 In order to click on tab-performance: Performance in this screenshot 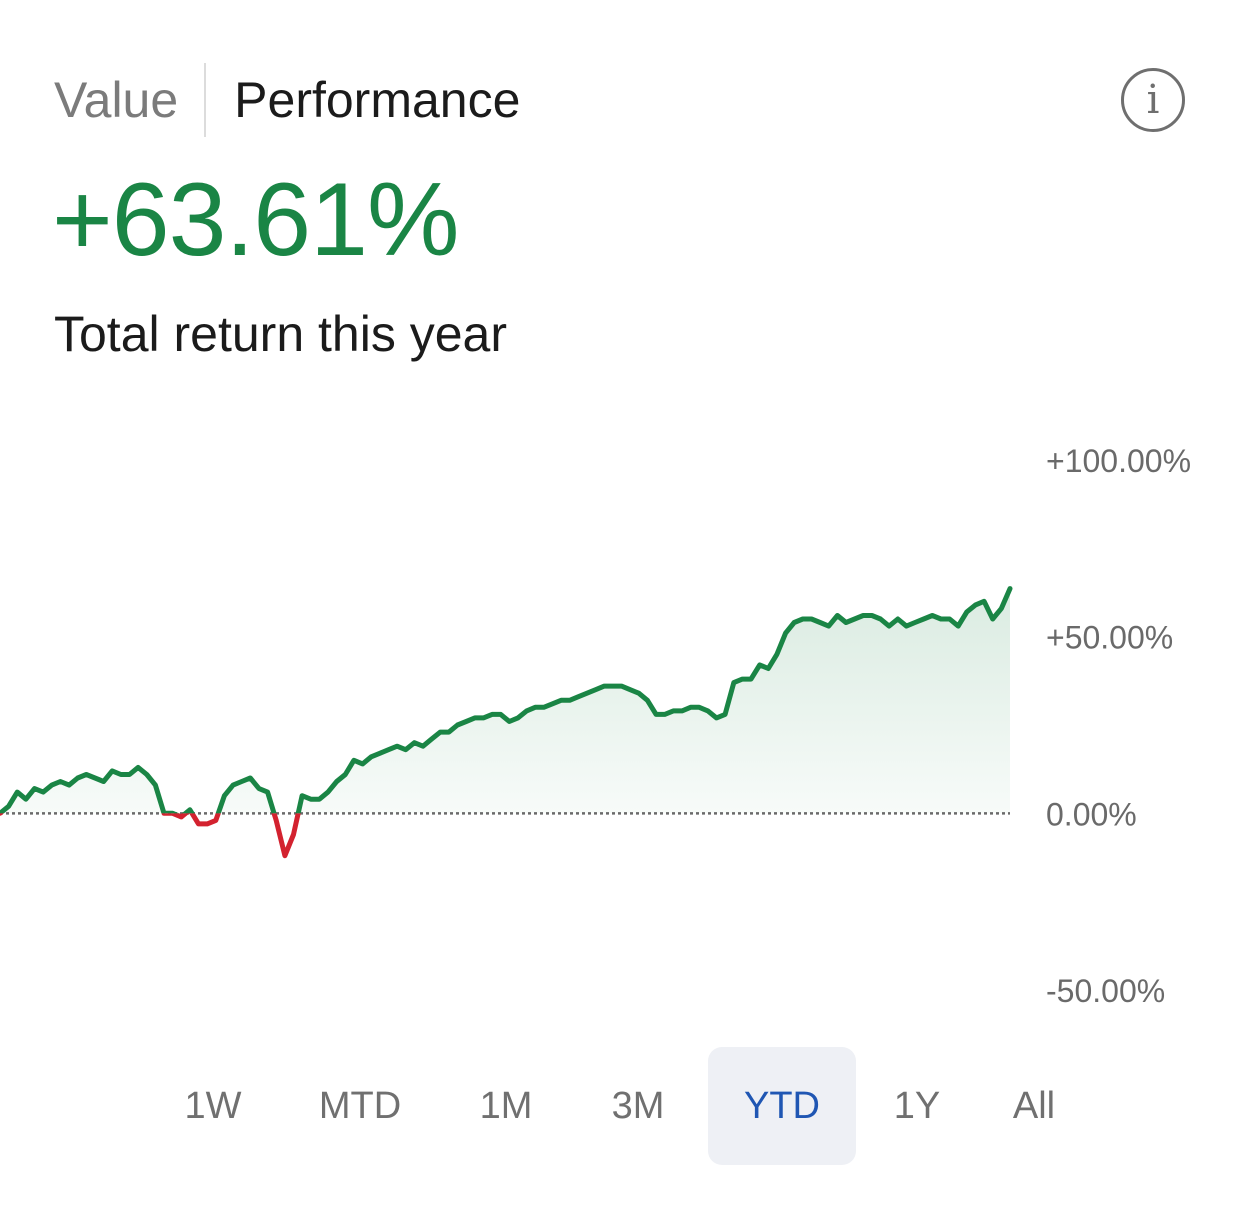, I will do `click(377, 100)`.